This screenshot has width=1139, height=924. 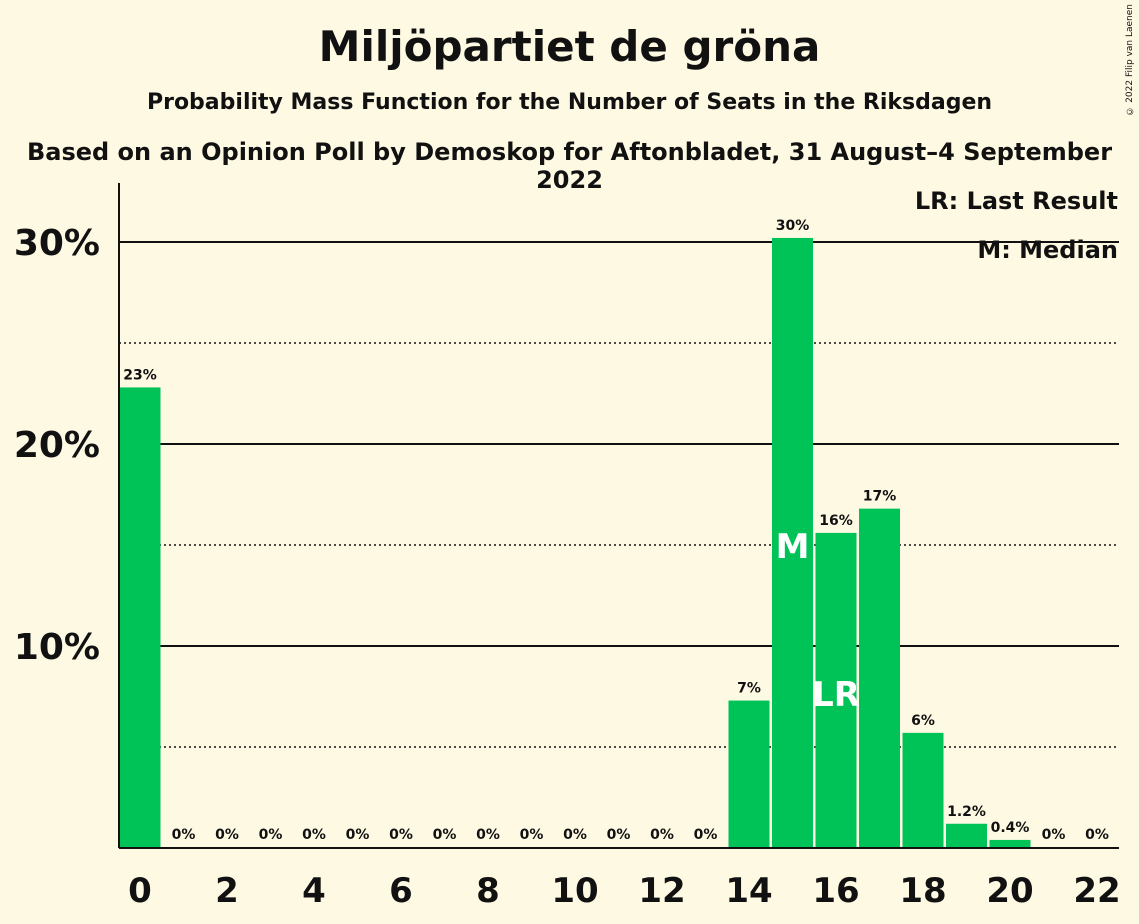 I want to click on x-tick-label-4: 4, so click(x=314, y=891).